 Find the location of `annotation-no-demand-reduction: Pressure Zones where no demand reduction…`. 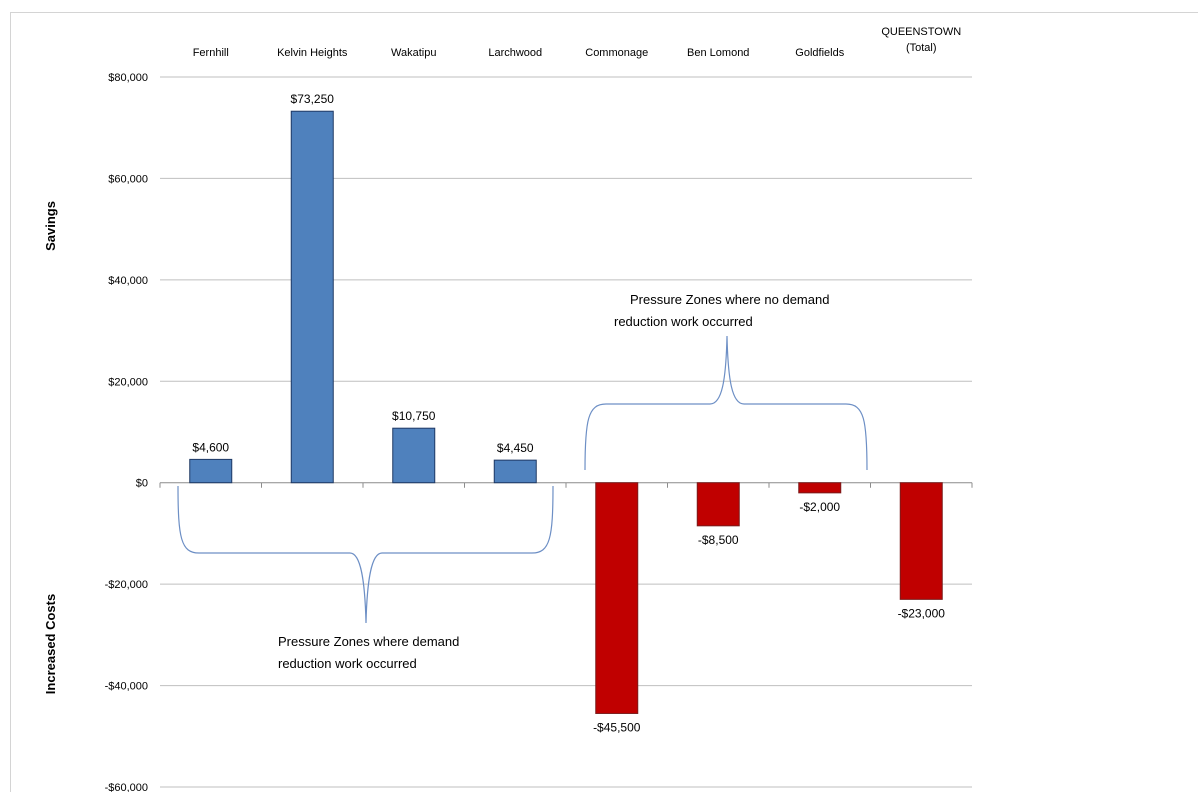

annotation-no-demand-reduction: Pressure Zones where no demand reduction… is located at coordinates (723, 310).